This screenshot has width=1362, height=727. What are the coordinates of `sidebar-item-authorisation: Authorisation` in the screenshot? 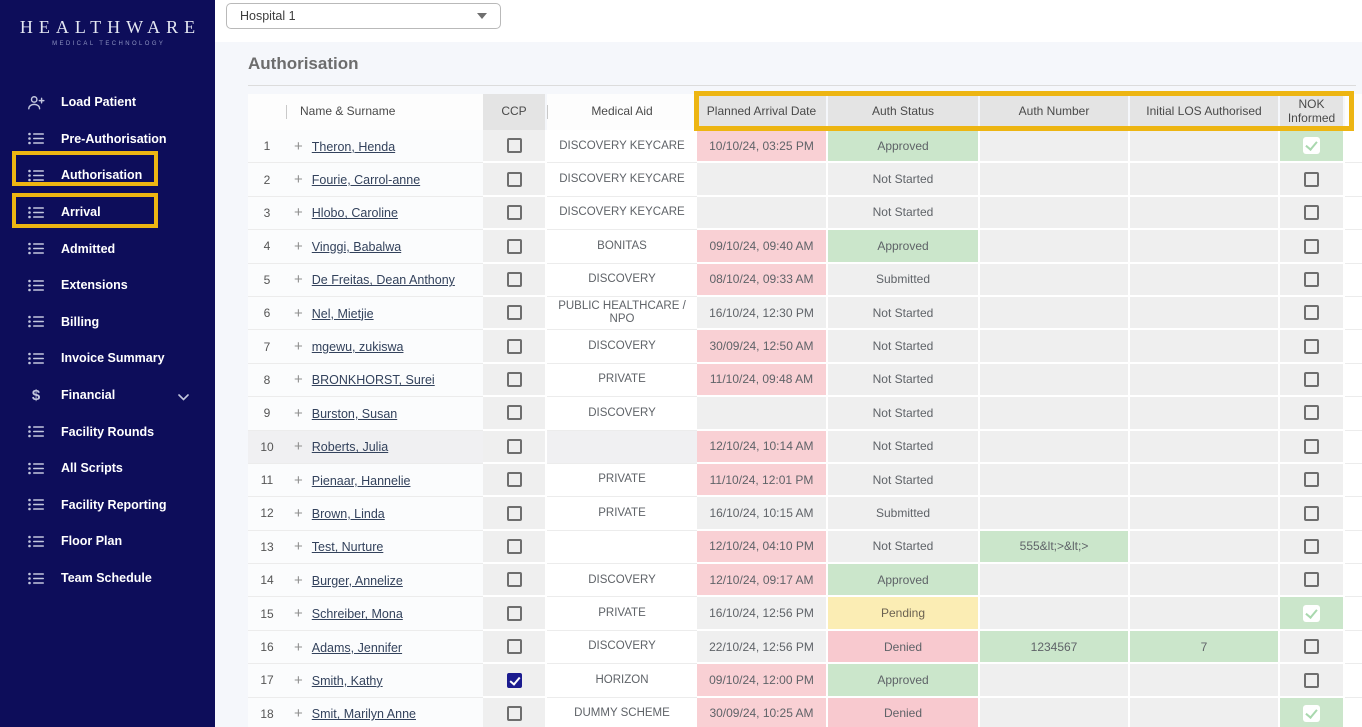 It's located at (107, 175).